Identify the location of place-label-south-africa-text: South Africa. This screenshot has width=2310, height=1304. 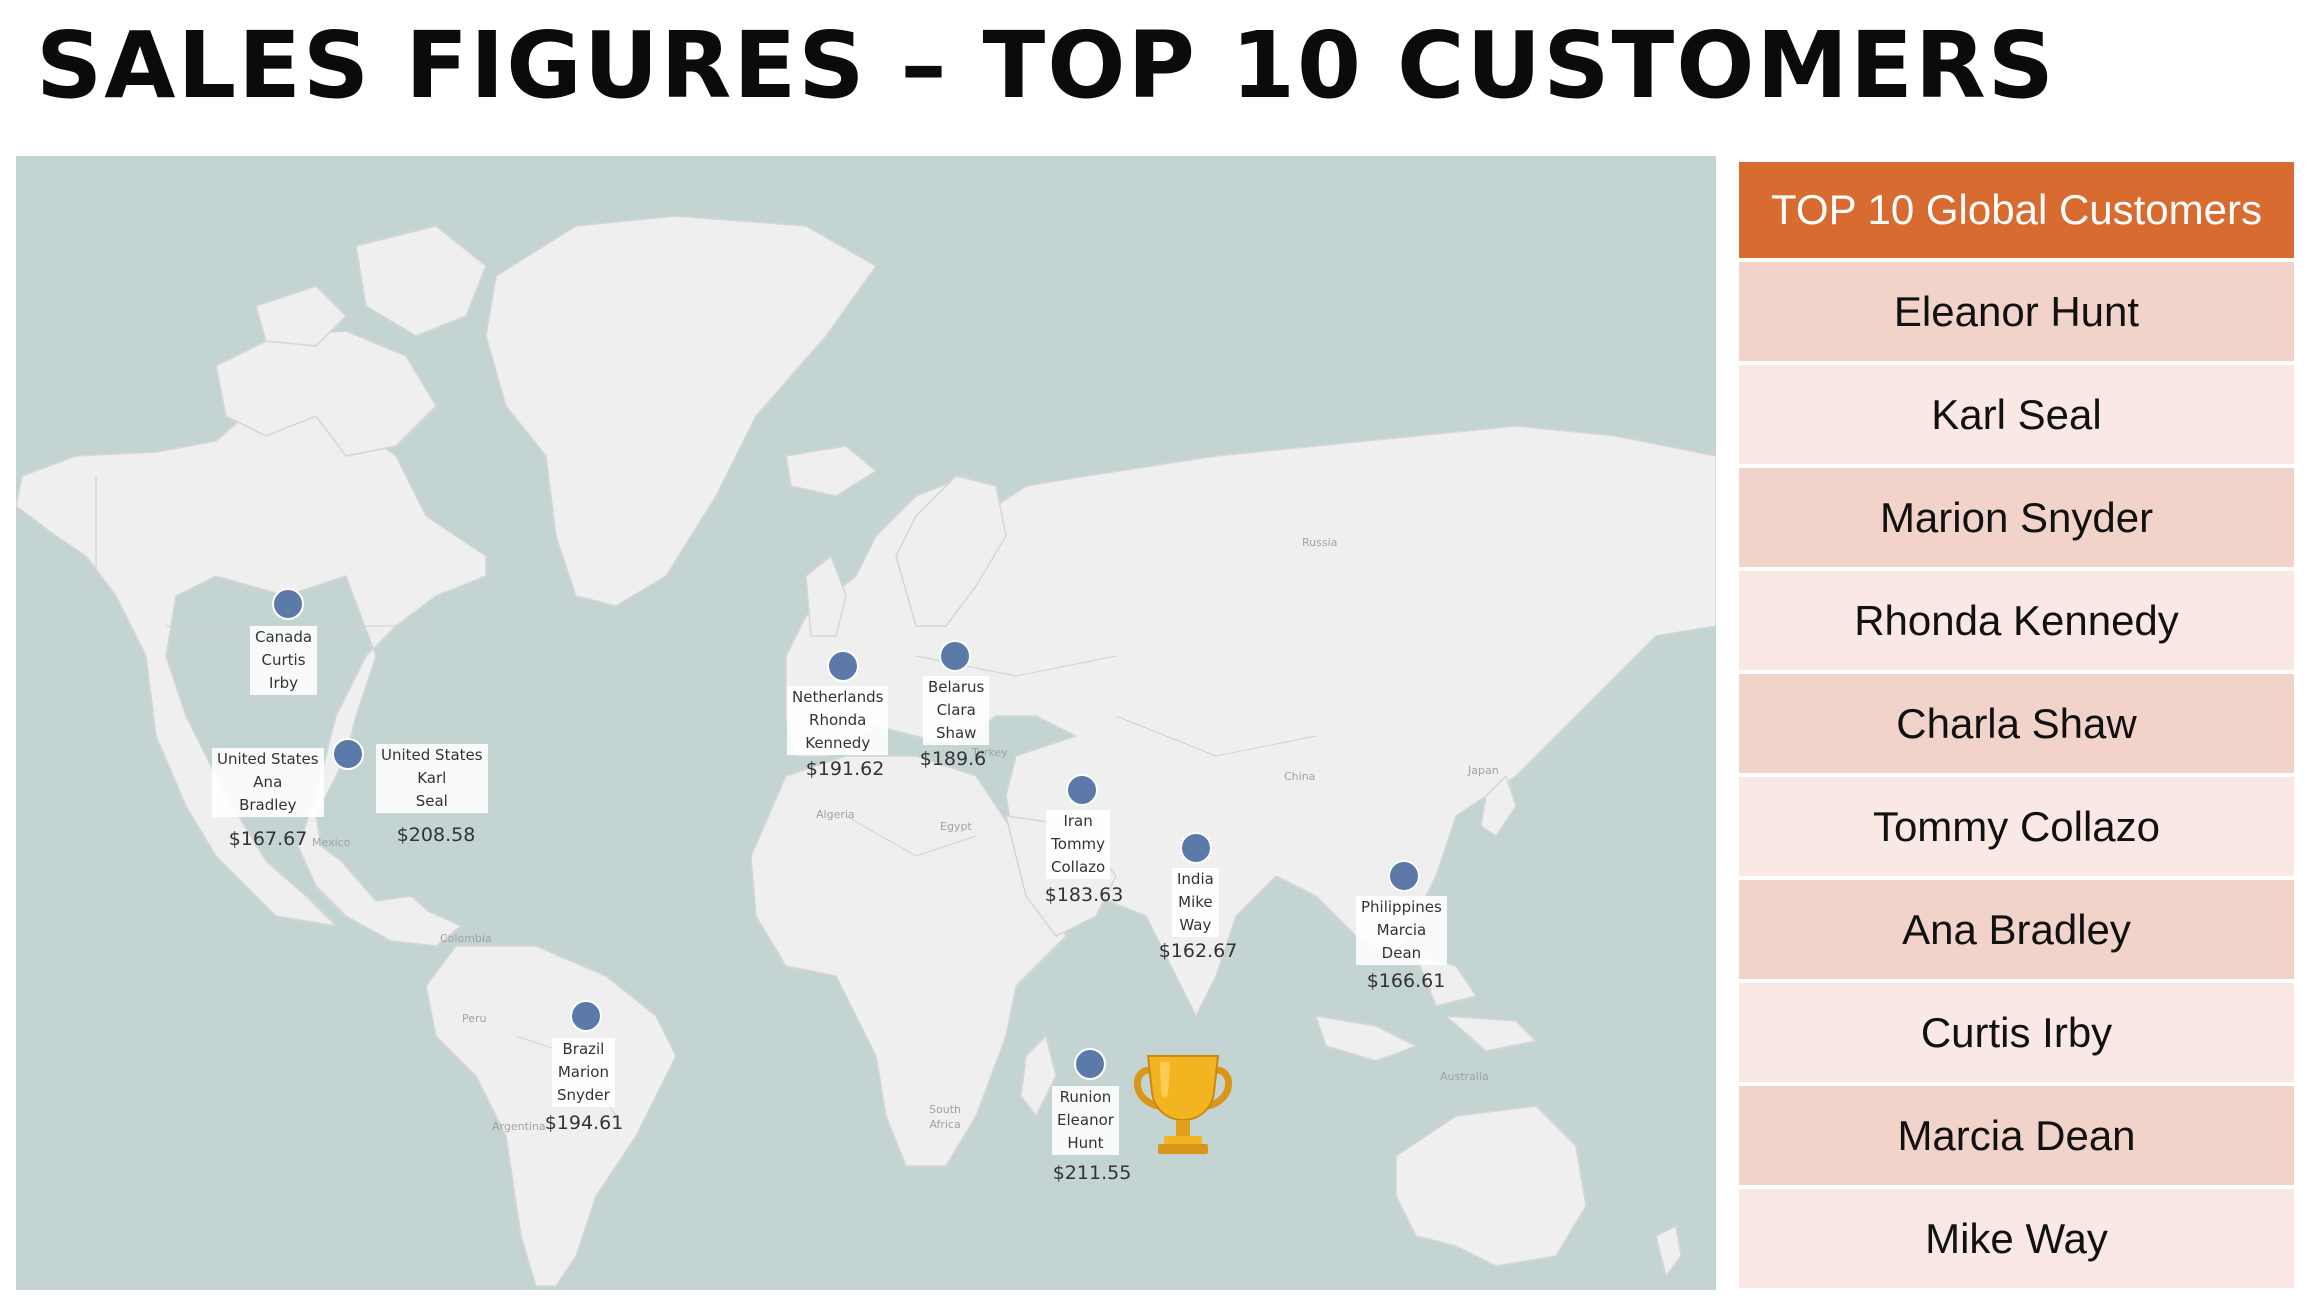
(945, 1117).